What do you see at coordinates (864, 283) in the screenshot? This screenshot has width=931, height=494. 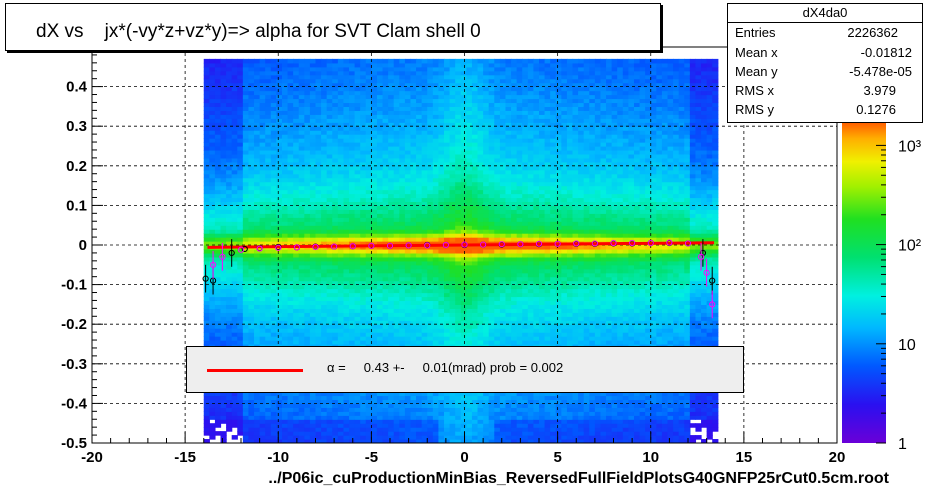 I see `color-scale-bar` at bounding box center [864, 283].